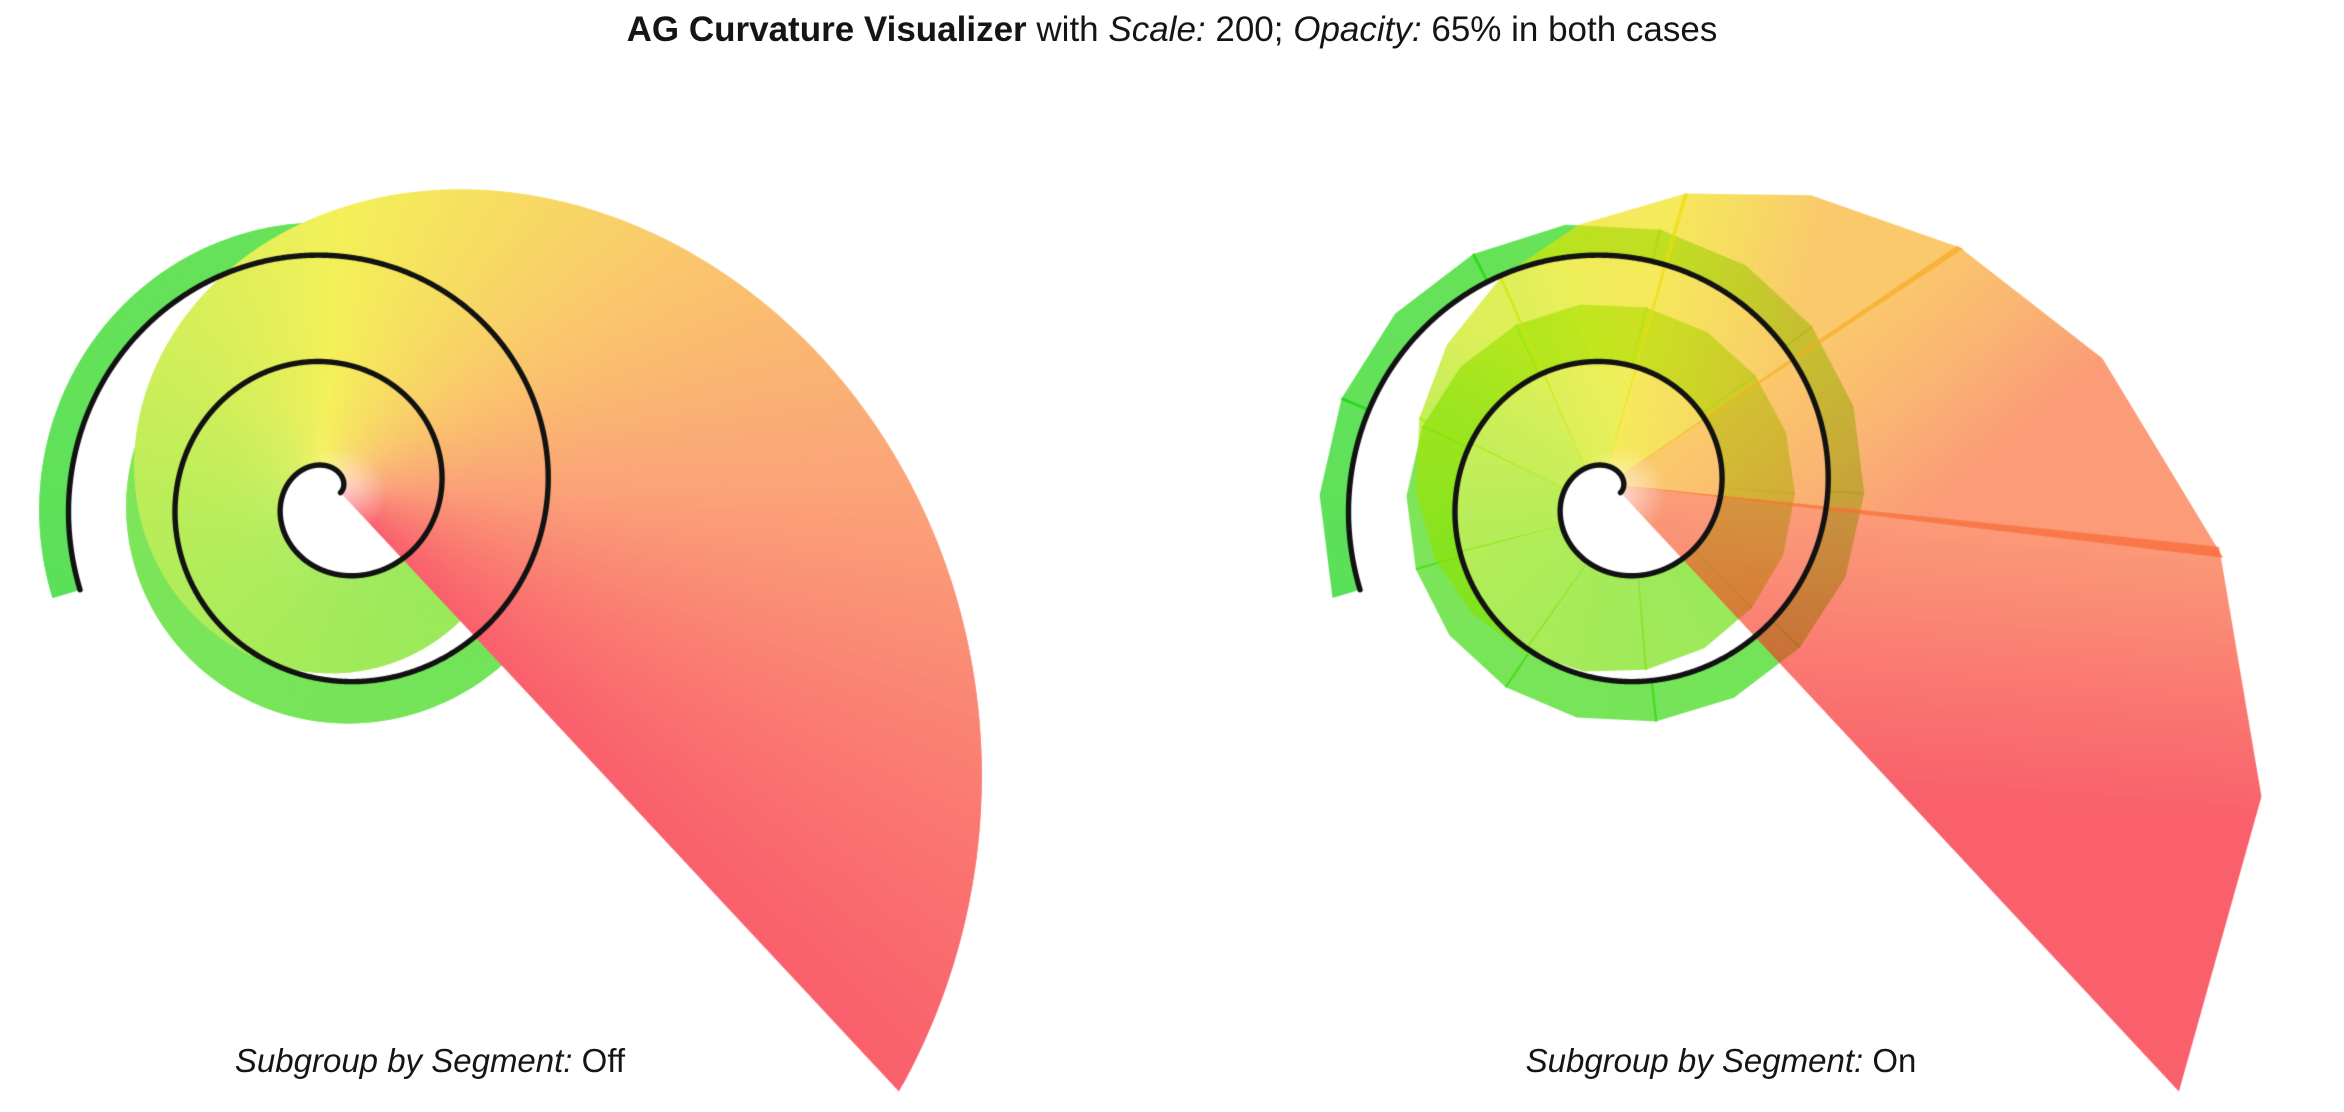  I want to click on title-scale-label: Scale:, so click(1157, 29).